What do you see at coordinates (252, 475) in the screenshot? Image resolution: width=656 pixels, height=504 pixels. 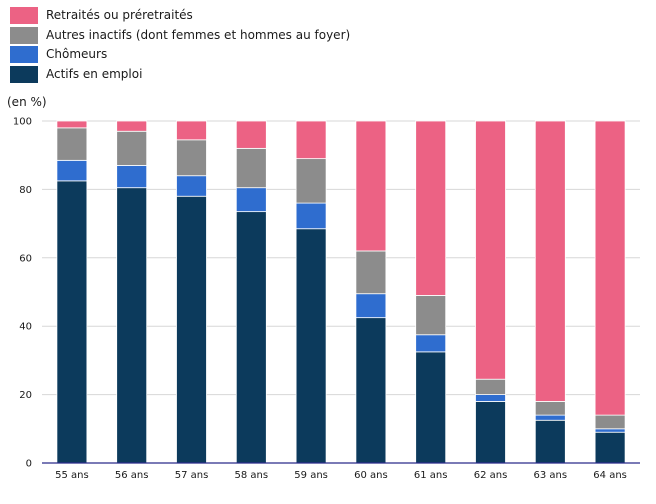 I see `x-tick-label-58-ans: 58 ans` at bounding box center [252, 475].